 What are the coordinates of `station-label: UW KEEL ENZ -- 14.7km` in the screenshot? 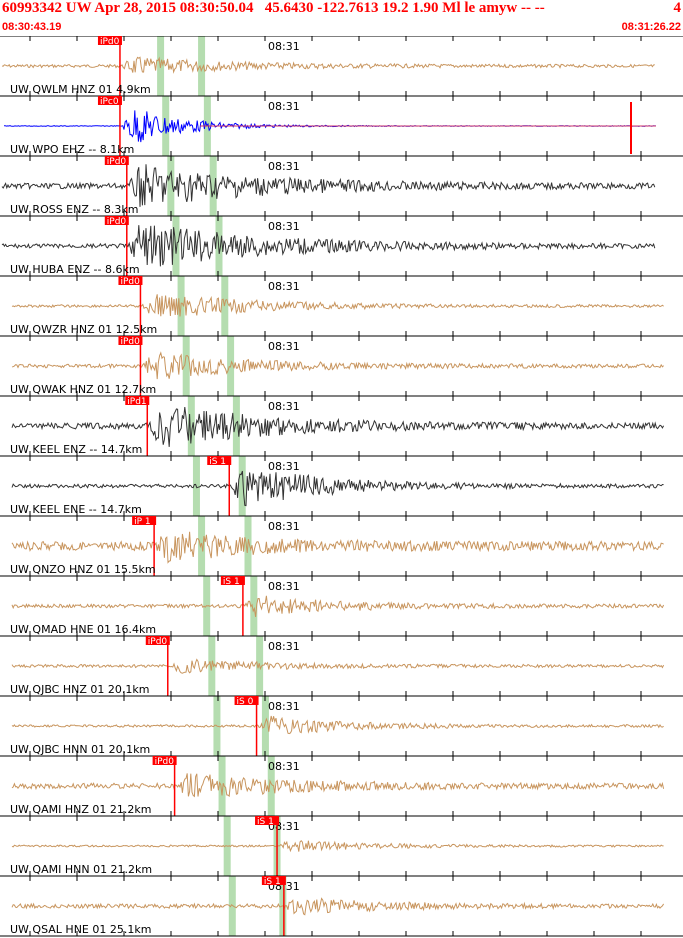 It's located at (76, 449).